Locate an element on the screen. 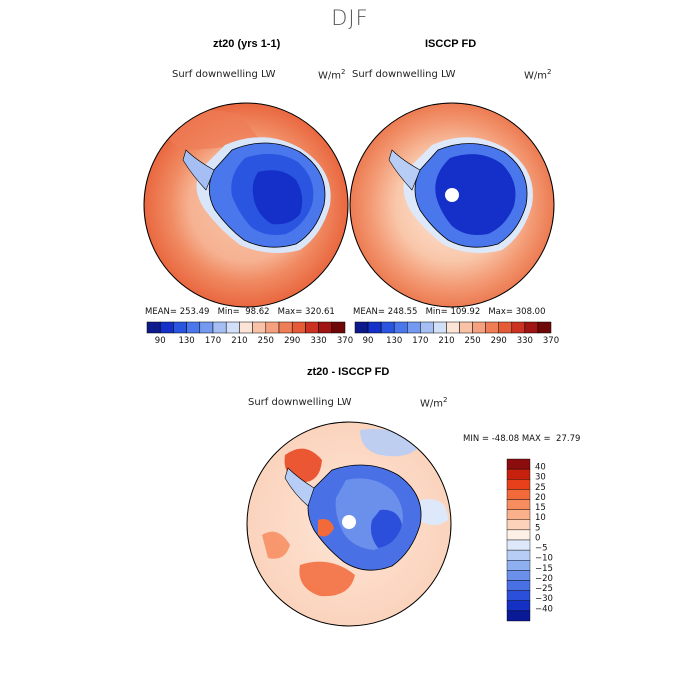 This screenshot has width=700, height=700. map1-antarctica-core is located at coordinates (277, 197).